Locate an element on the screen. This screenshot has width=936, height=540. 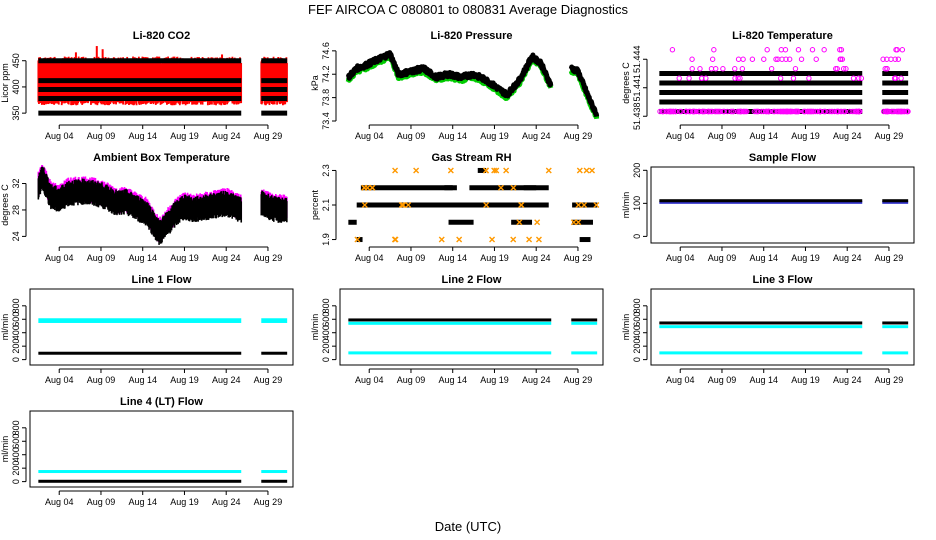
y-tick-label: 600 is located at coordinates (16, 319).